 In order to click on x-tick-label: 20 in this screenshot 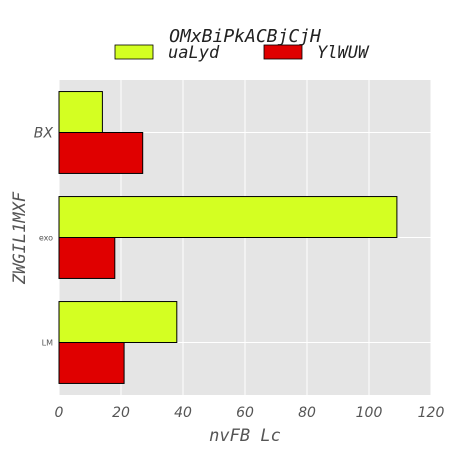, I will do `click(121, 413)`.